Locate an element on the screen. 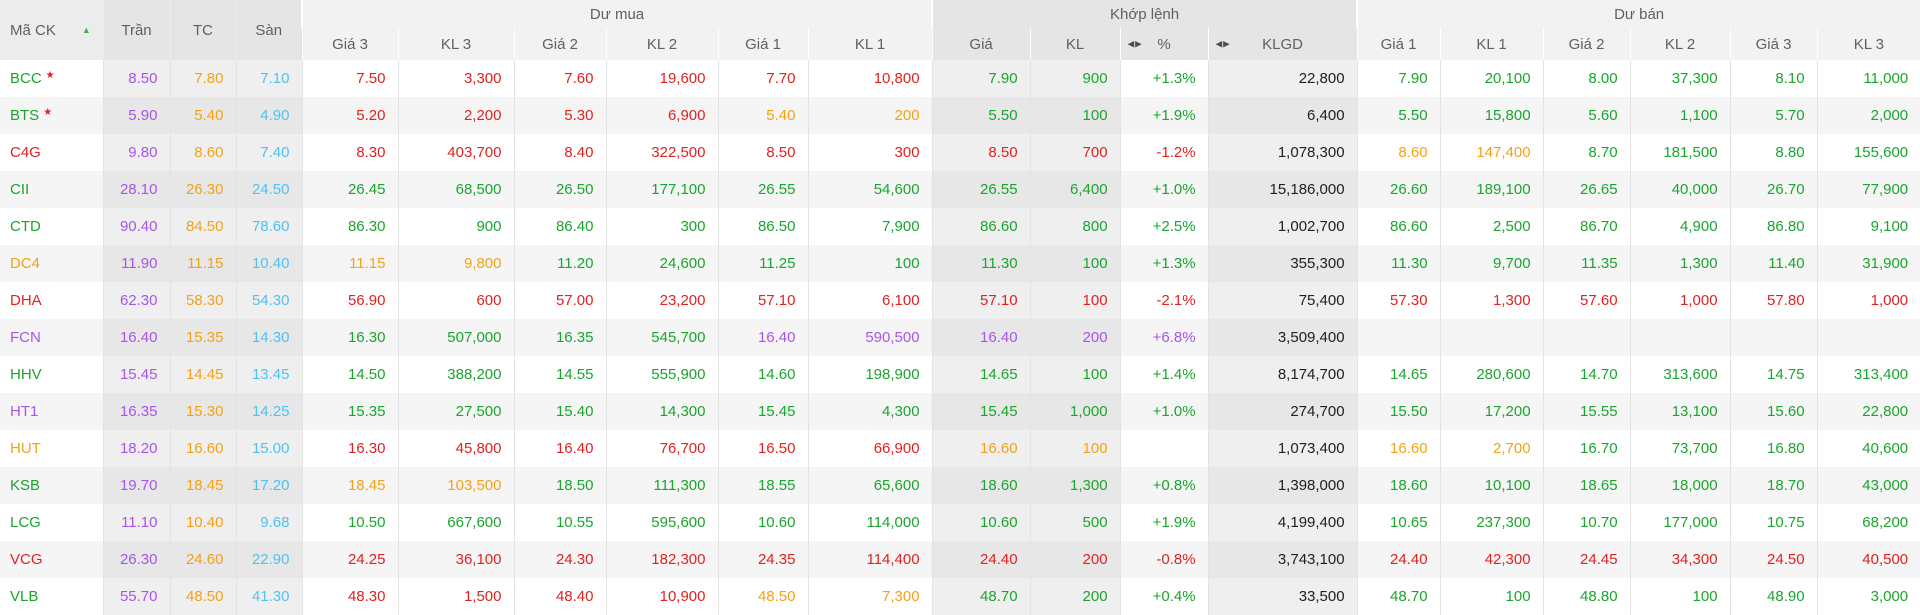 This screenshot has width=1920, height=615. sell-volume1-cell: 20,100 is located at coordinates (1491, 78).